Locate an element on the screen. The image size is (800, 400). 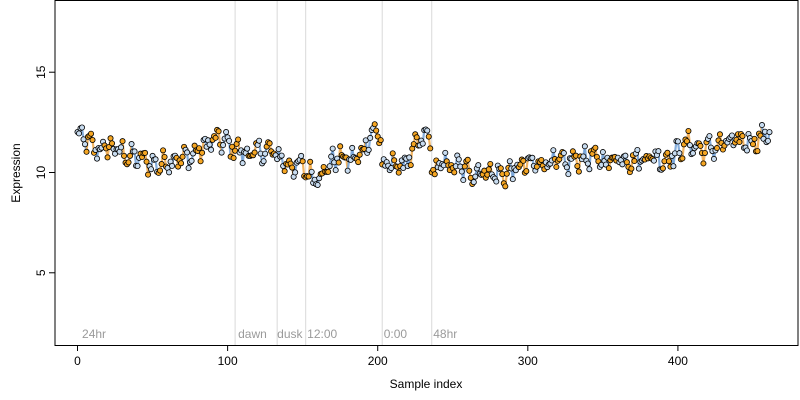
y-tick-label-2: 15 is located at coordinates (41, 72).